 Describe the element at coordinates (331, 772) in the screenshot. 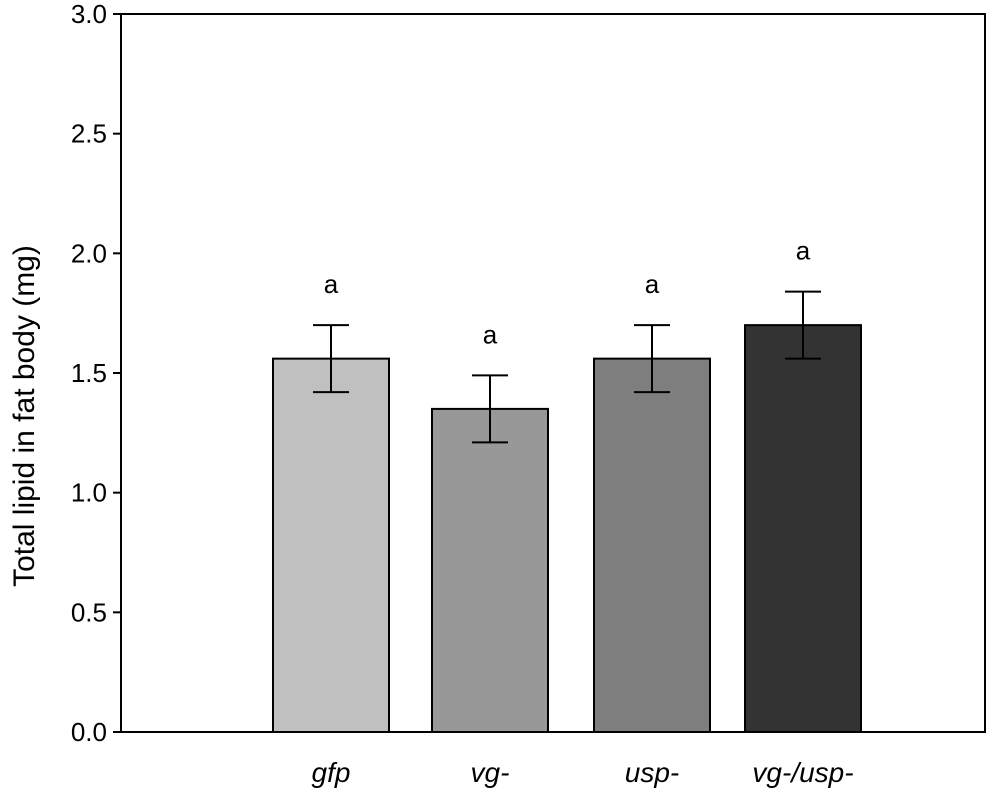

I see `category-label-0: gfp` at that location.